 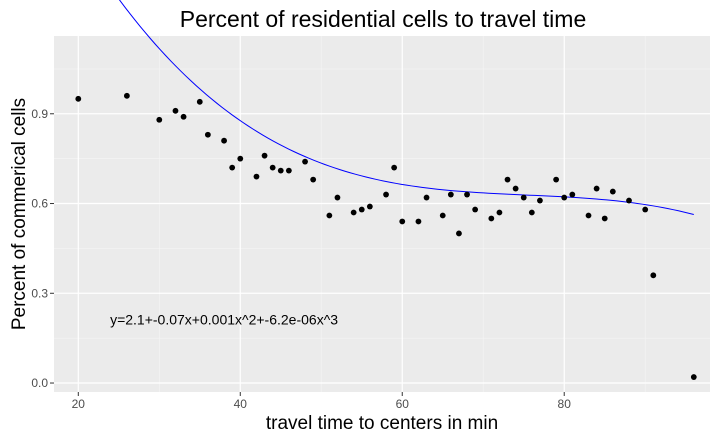 What do you see at coordinates (39, 383) in the screenshot?
I see `y-tick-label: 0.0` at bounding box center [39, 383].